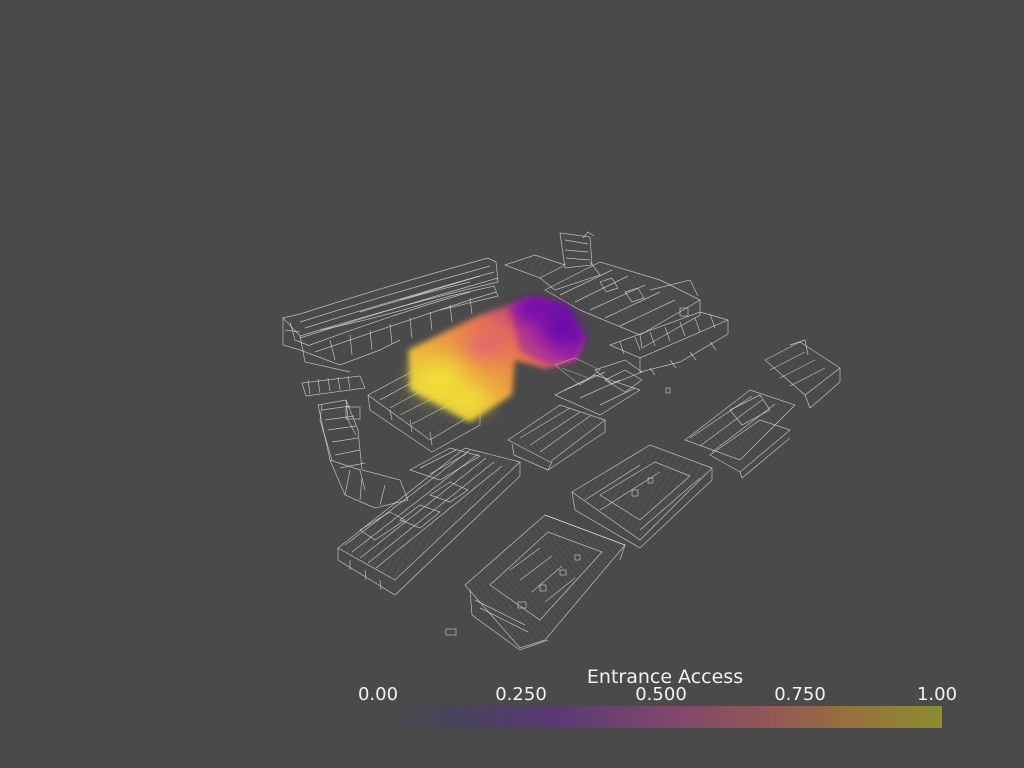 This screenshot has width=1024, height=768. I want to click on colorbar-tick-label: 0.500, so click(661, 694).